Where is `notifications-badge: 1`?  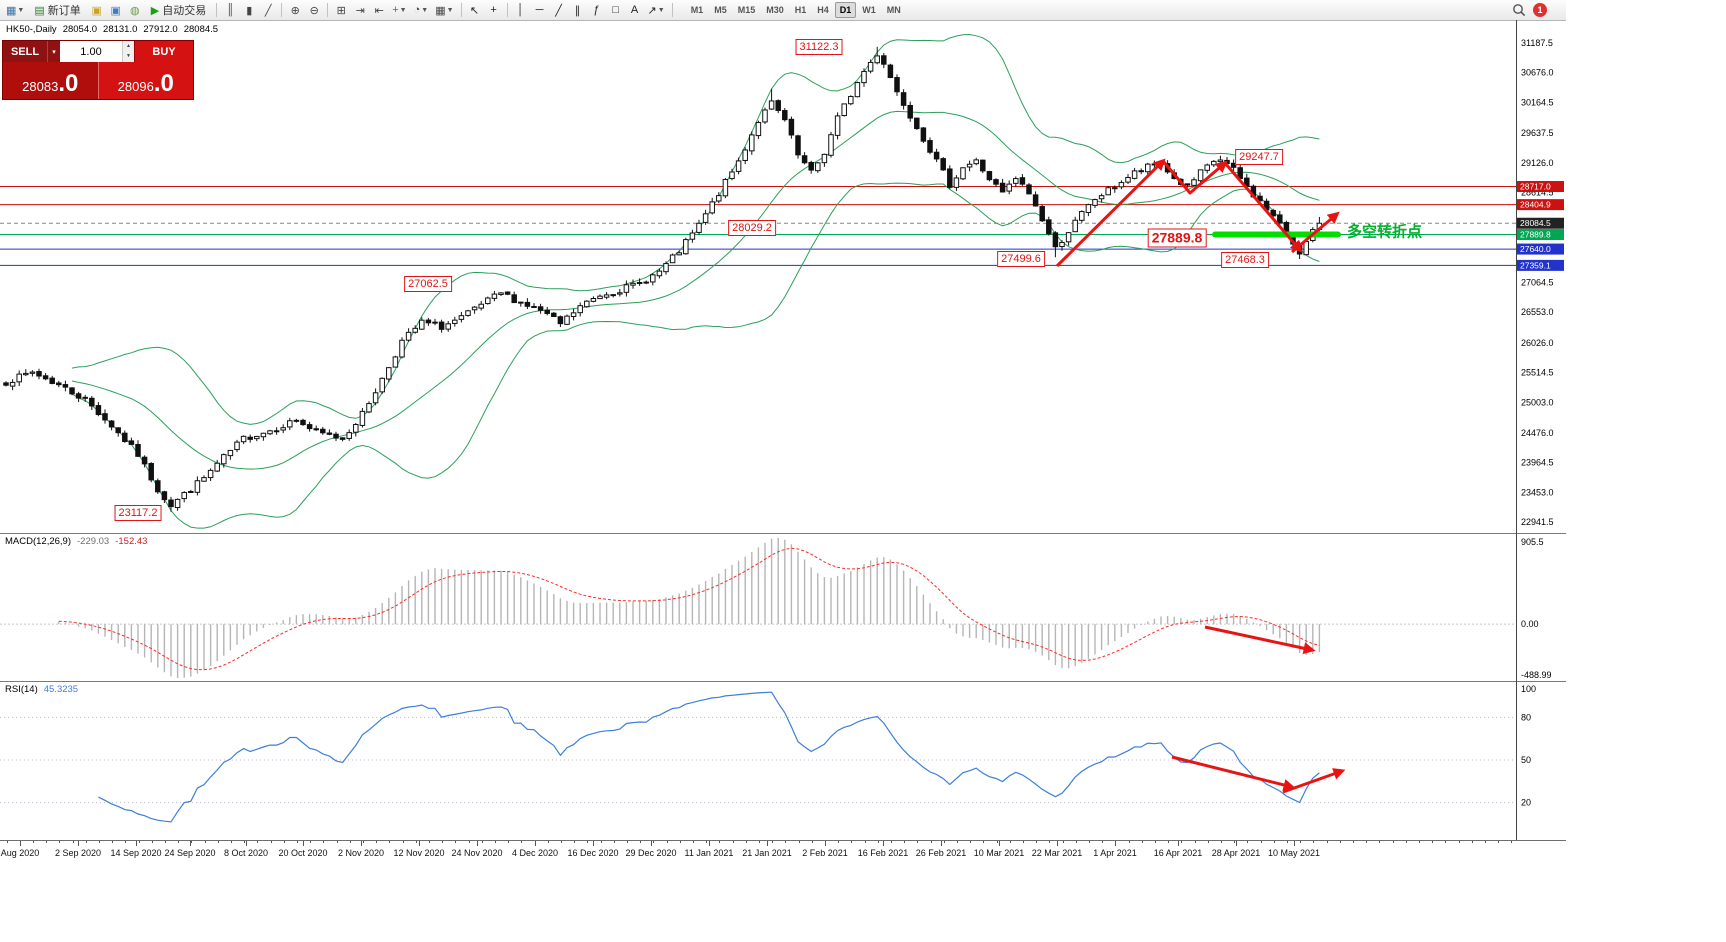 notifications-badge: 1 is located at coordinates (1540, 10).